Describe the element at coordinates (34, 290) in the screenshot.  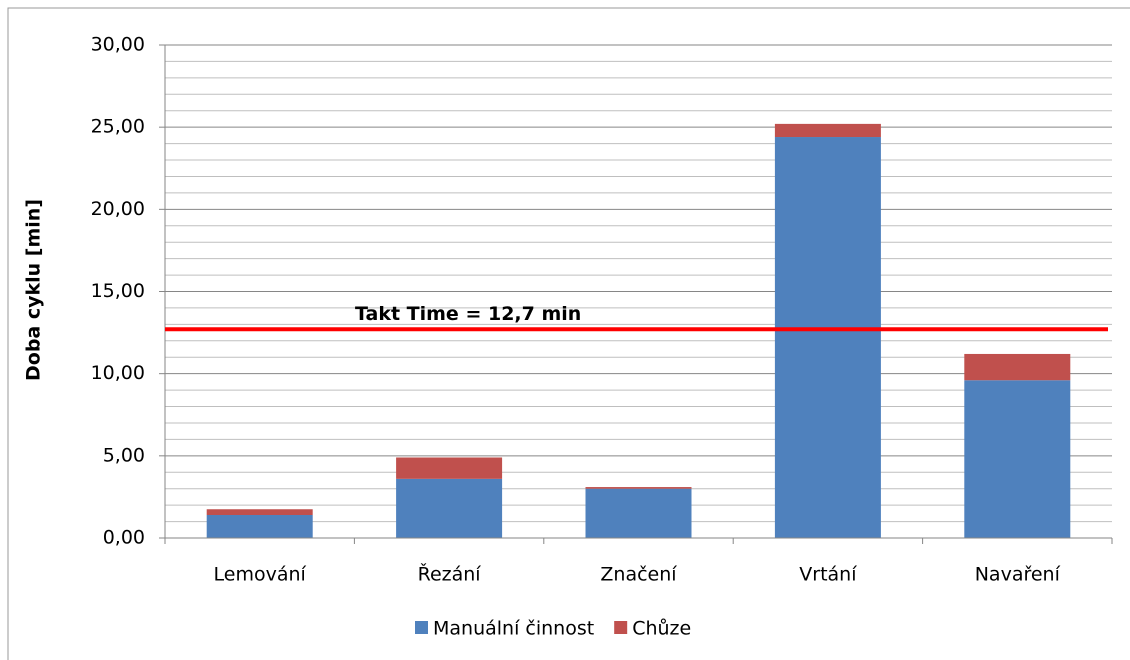
I see `y-axis-label: Doba cyklu [min]` at that location.